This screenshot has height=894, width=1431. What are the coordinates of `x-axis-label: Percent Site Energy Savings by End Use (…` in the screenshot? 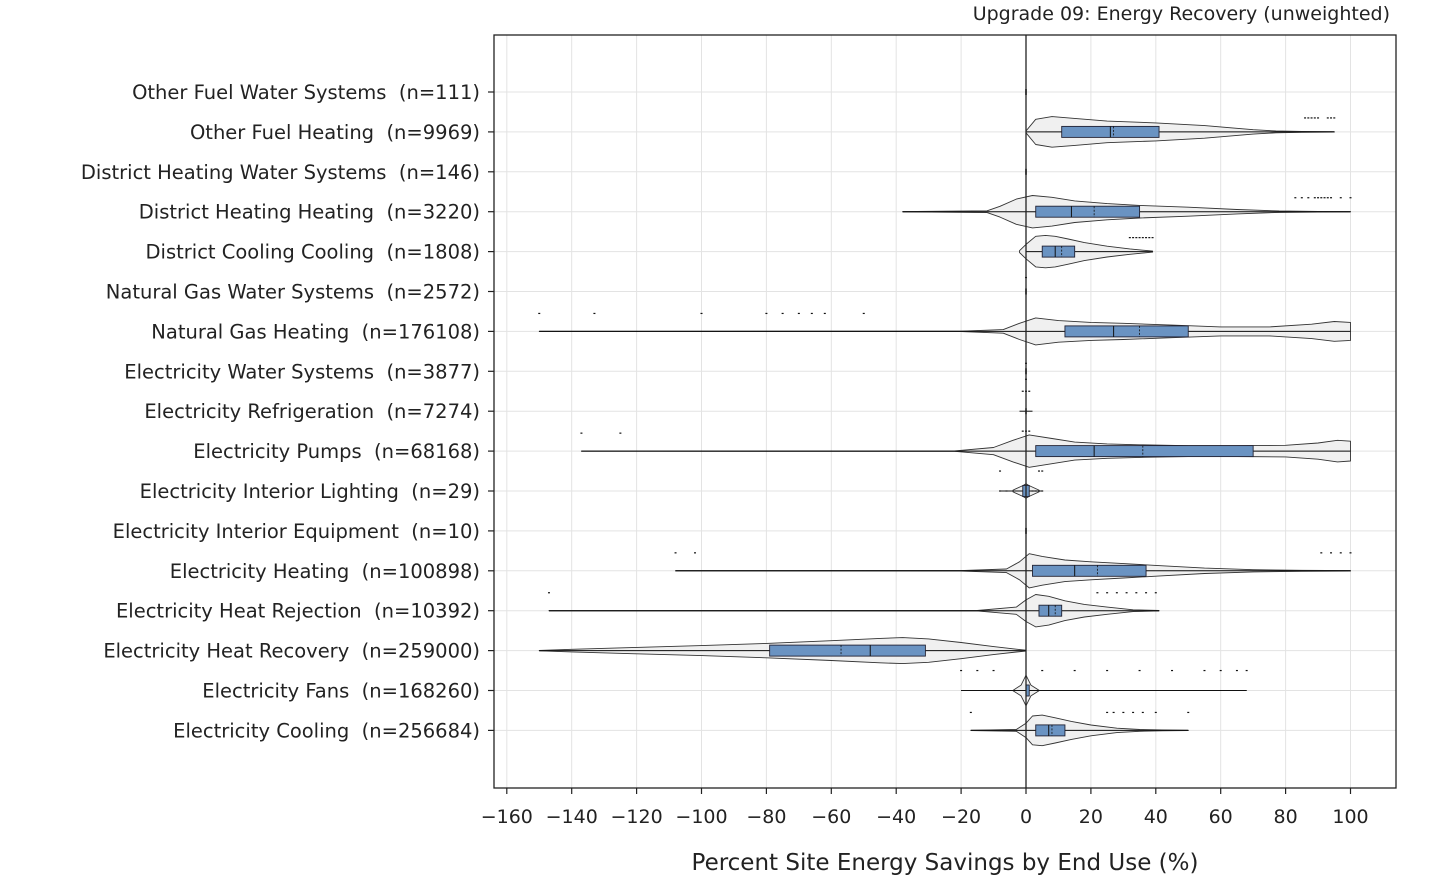 It's located at (945, 863).